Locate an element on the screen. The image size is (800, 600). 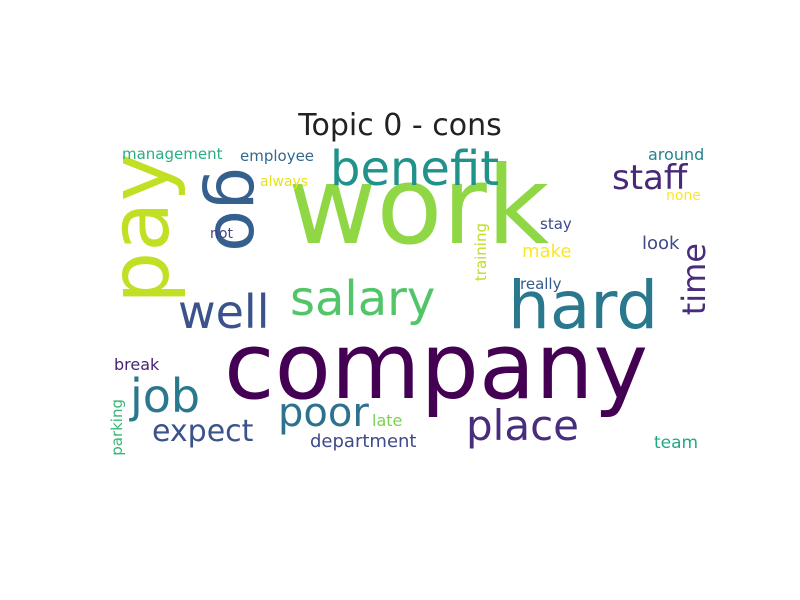
word-management: management is located at coordinates (172, 154).